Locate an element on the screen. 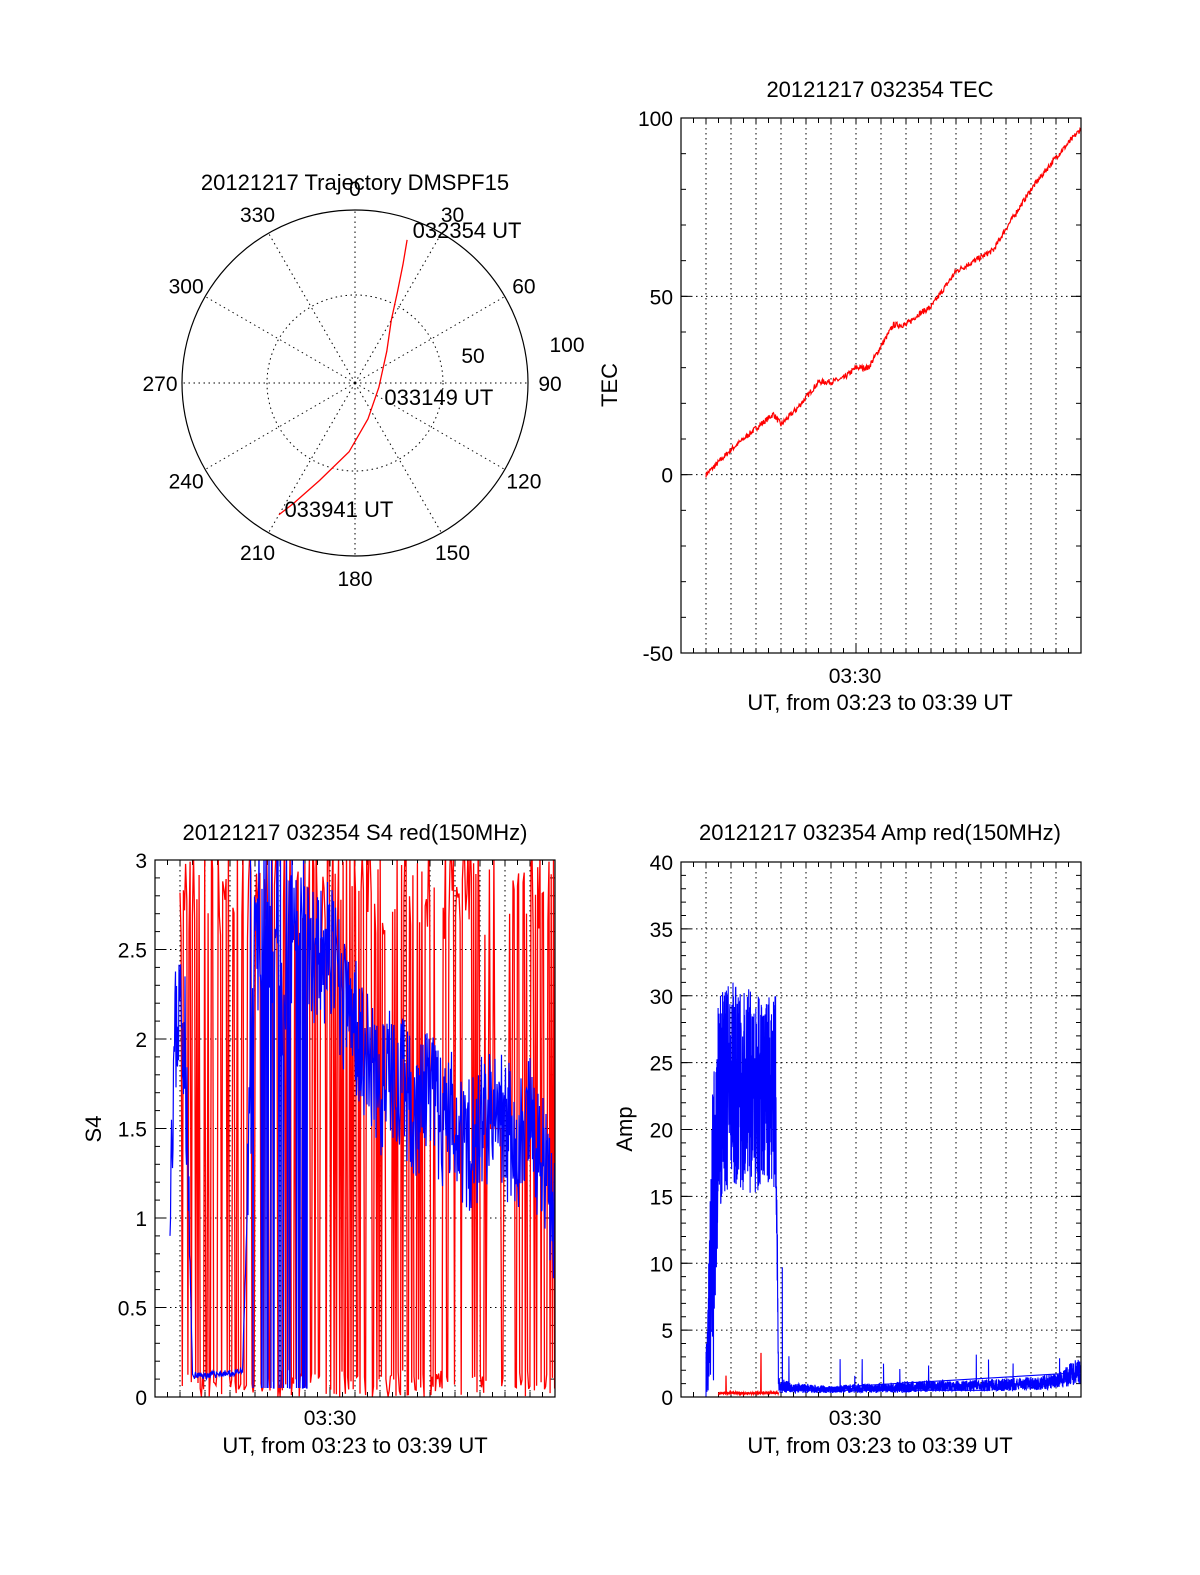 The image size is (1200, 1575). y-tick-label: 10 is located at coordinates (661, 1264).